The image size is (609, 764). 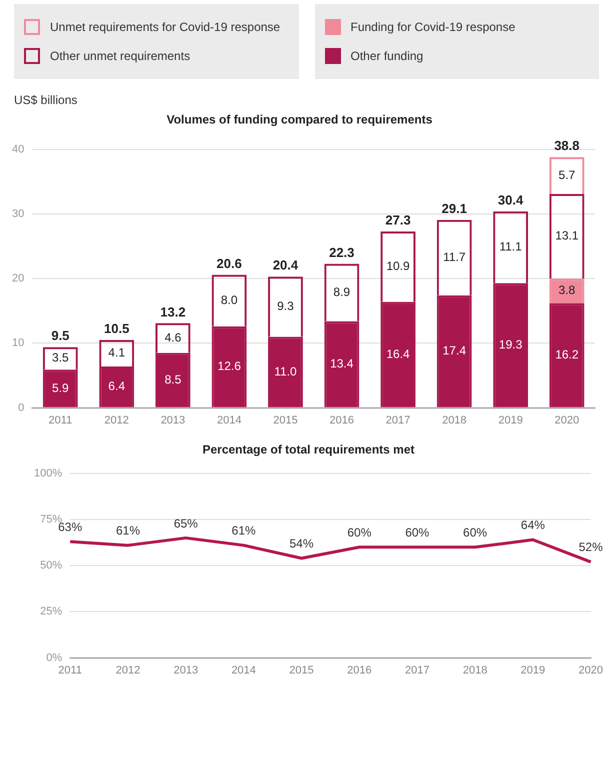 What do you see at coordinates (398, 220) in the screenshot?
I see `total-label: 27.3` at bounding box center [398, 220].